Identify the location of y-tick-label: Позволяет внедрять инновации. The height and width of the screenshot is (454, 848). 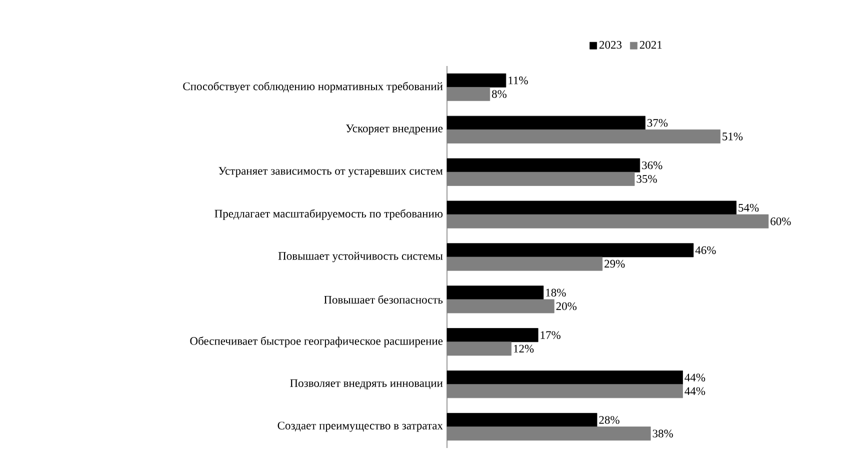
(366, 384).